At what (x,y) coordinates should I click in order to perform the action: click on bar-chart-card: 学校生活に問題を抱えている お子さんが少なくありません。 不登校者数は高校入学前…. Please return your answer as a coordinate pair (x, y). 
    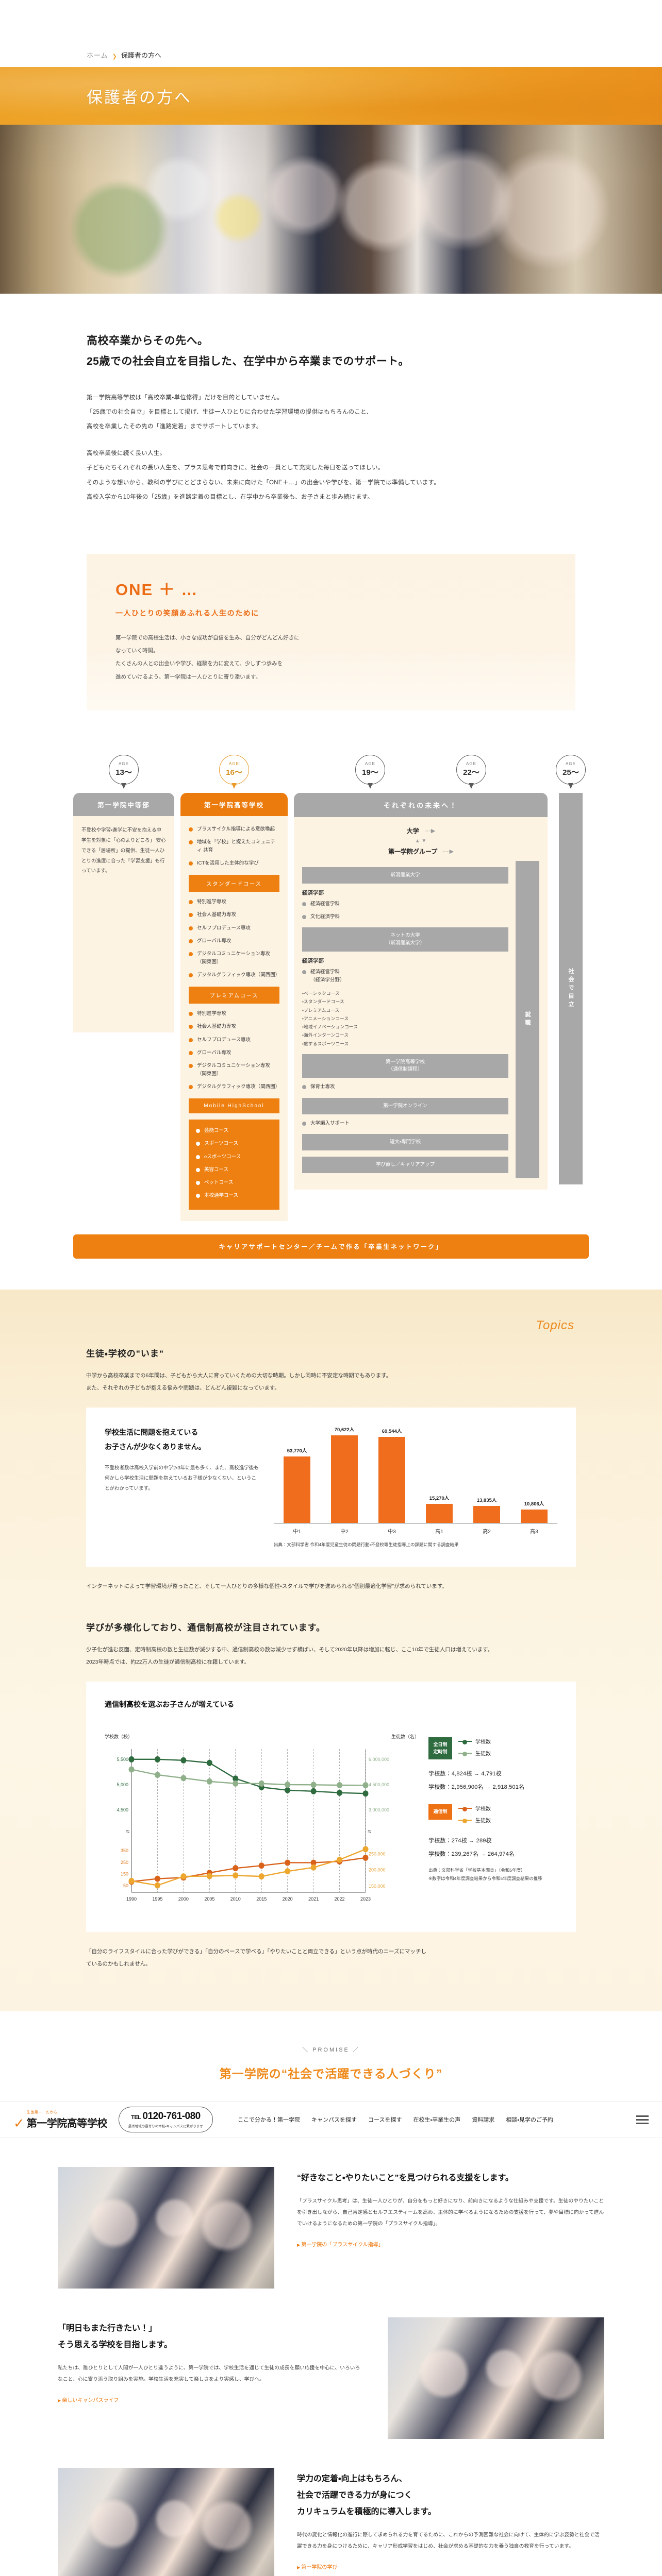
    Looking at the image, I should click on (331, 1487).